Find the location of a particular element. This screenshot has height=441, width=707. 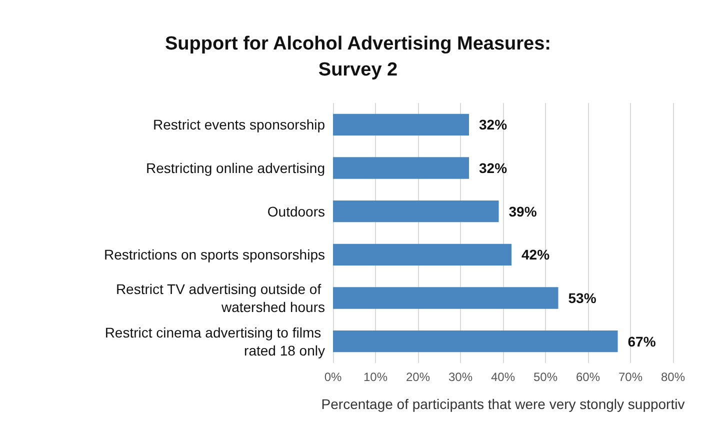

x-tick-label: 40% is located at coordinates (503, 377).